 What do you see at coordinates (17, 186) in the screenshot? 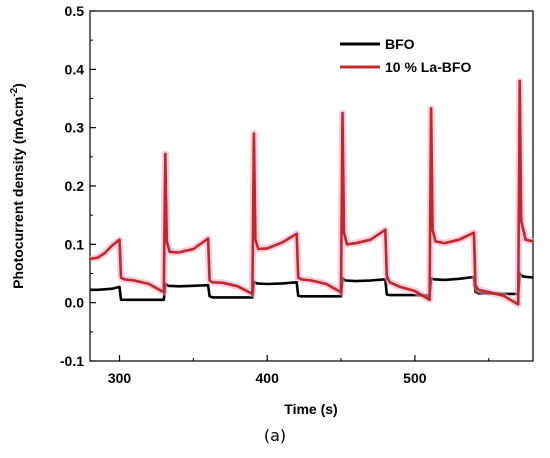
I see `y-axis-title: Photocurrent density (mAcm-2)` at bounding box center [17, 186].